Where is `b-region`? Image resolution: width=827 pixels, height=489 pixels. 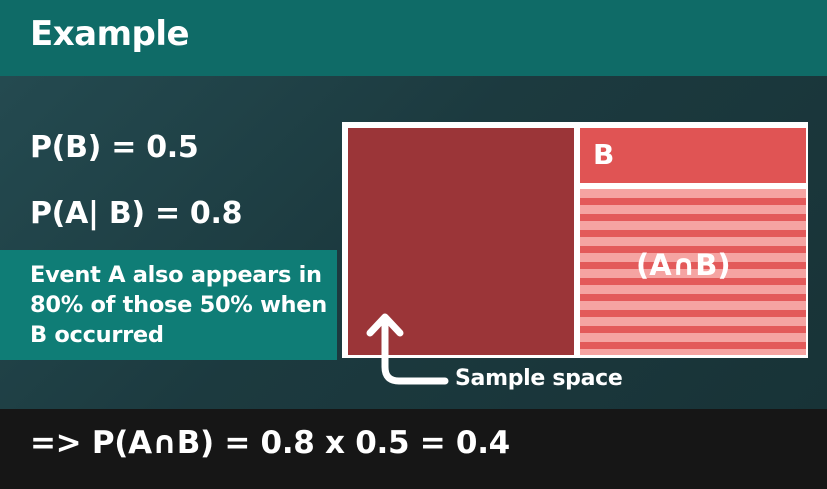
b-region is located at coordinates (693, 155).